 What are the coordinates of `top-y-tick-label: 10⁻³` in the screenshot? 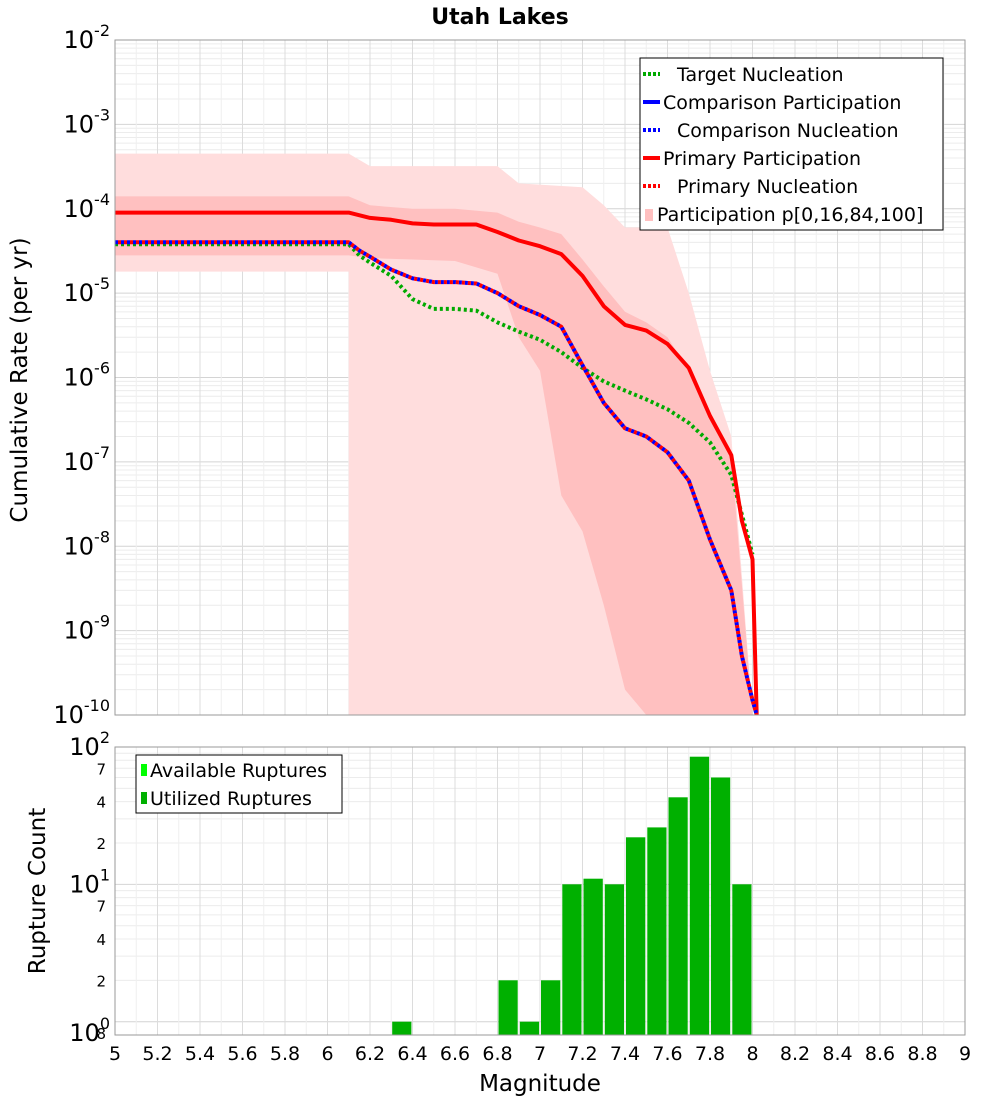 It's located at (87, 121).